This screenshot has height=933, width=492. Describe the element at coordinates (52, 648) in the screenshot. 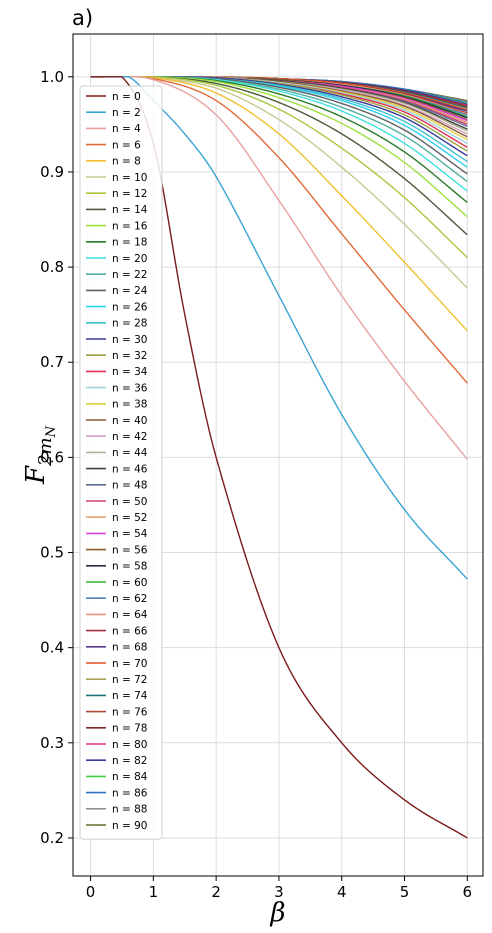

I see `y-tick-label: 0.4` at that location.